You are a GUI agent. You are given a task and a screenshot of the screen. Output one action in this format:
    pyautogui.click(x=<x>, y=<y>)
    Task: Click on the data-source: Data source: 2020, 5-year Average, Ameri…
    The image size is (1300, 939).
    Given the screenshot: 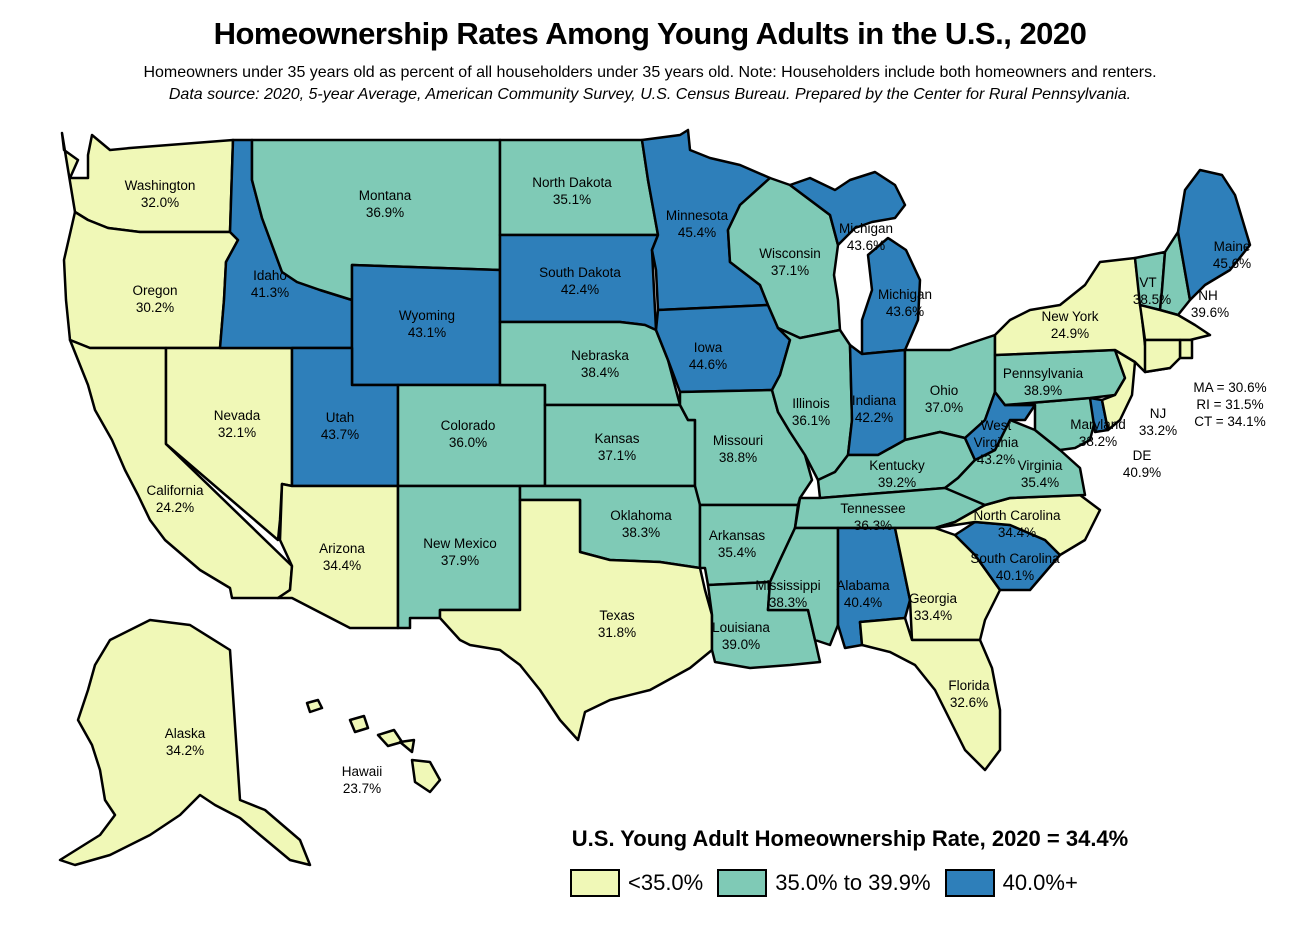 What is the action you would take?
    pyautogui.click(x=650, y=94)
    